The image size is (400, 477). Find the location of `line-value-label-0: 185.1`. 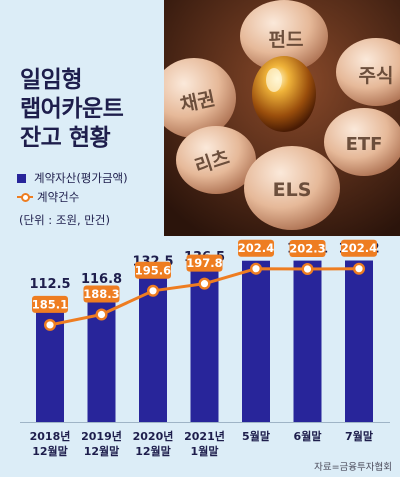

line-value-label-0: 185.1 is located at coordinates (50, 304).